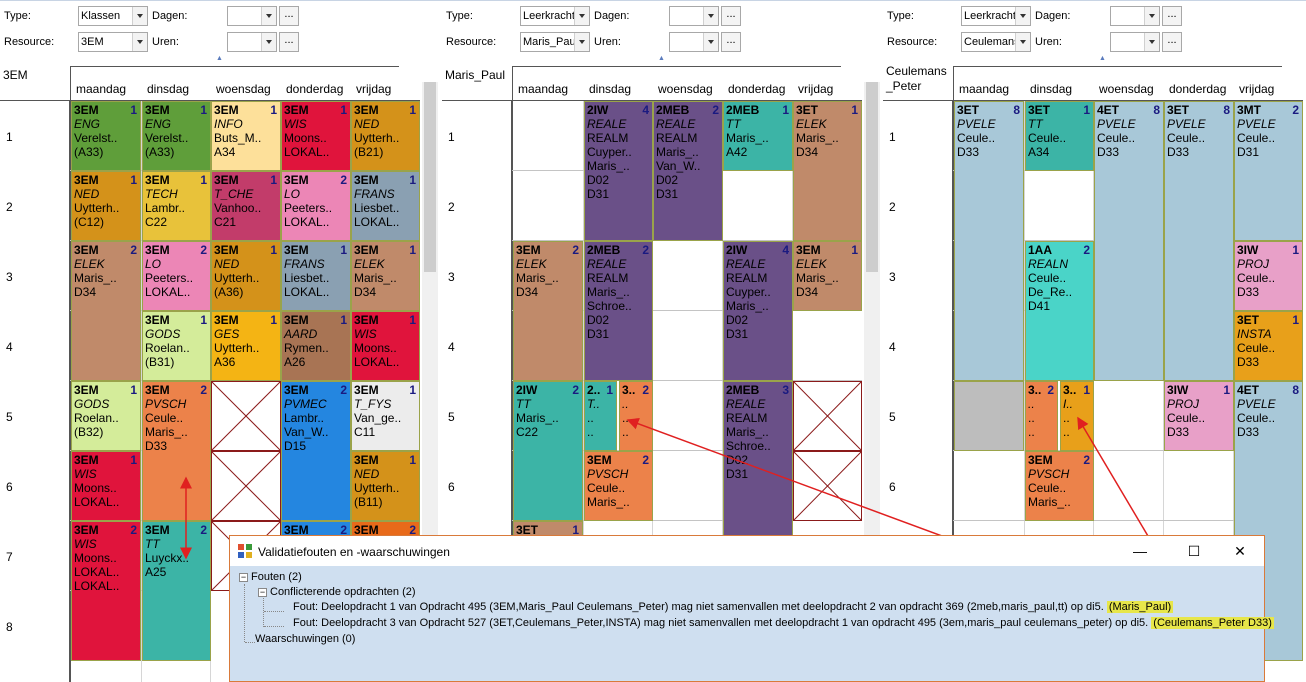 The height and width of the screenshot is (682, 1306). Describe the element at coordinates (1268, 346) in the screenshot. I see `lesson-cell: 3ET 1 INSTA Ceule.. D33` at that location.